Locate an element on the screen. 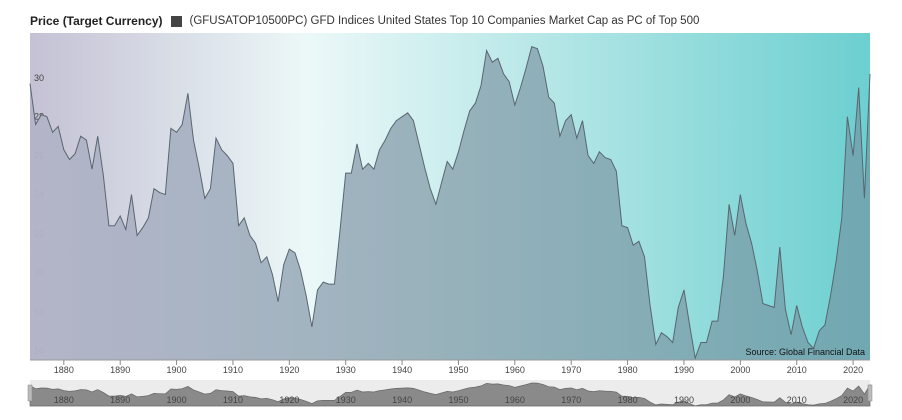 This screenshot has width=902, height=420. navigator-tick-label: 1990 is located at coordinates (684, 400).